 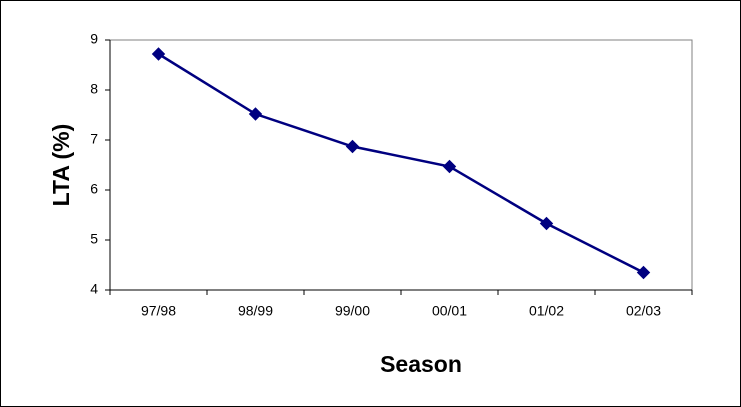 What do you see at coordinates (94, 189) in the screenshot?
I see `y-tick-label: 6` at bounding box center [94, 189].